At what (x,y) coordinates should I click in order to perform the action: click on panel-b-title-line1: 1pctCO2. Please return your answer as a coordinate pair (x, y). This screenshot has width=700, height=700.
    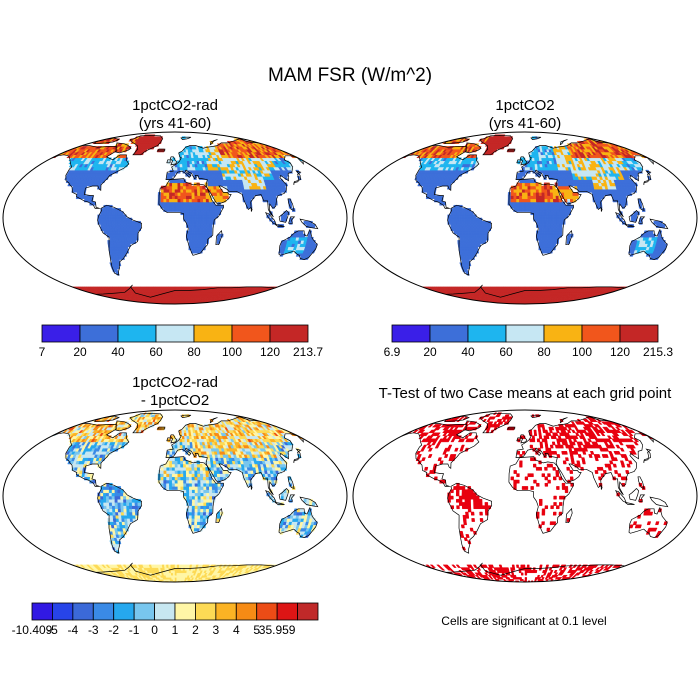
    Looking at the image, I should click on (524, 105).